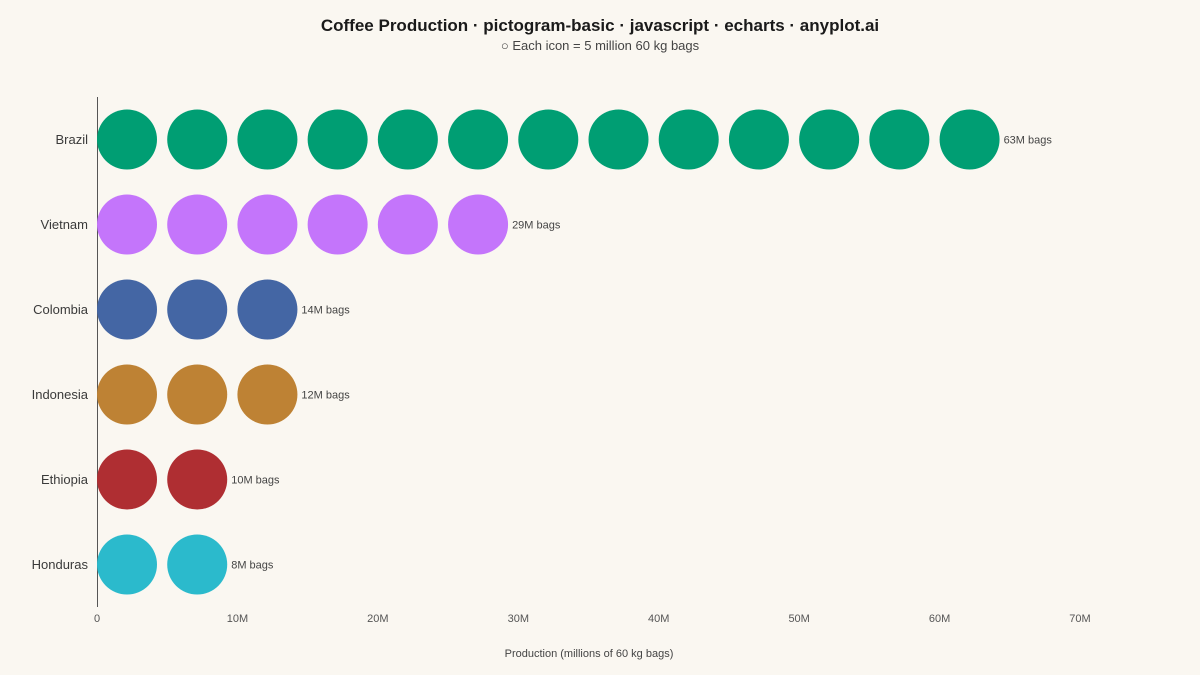 This screenshot has height=675, width=1200. I want to click on x-tick-label-60: 60M, so click(939, 619).